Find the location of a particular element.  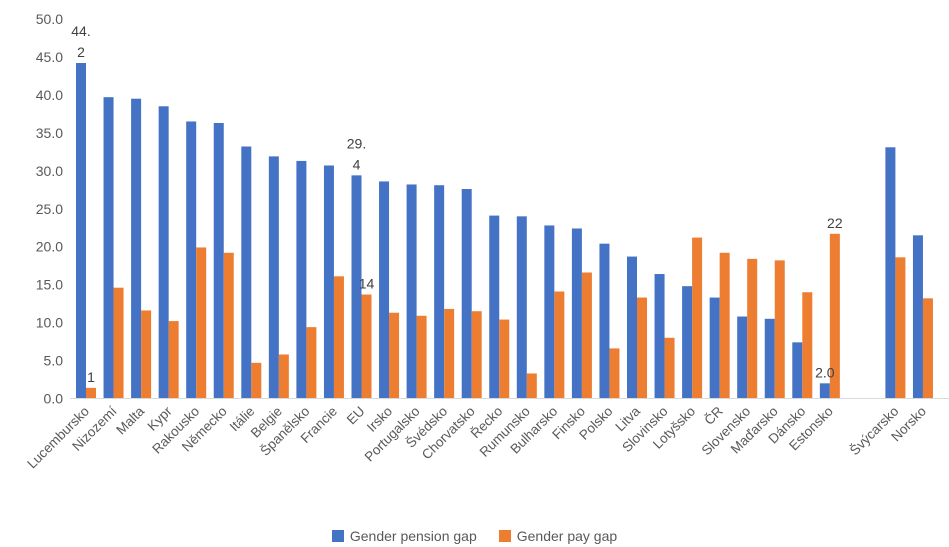

y-tick-label: 50.0 is located at coordinates (49, 19).